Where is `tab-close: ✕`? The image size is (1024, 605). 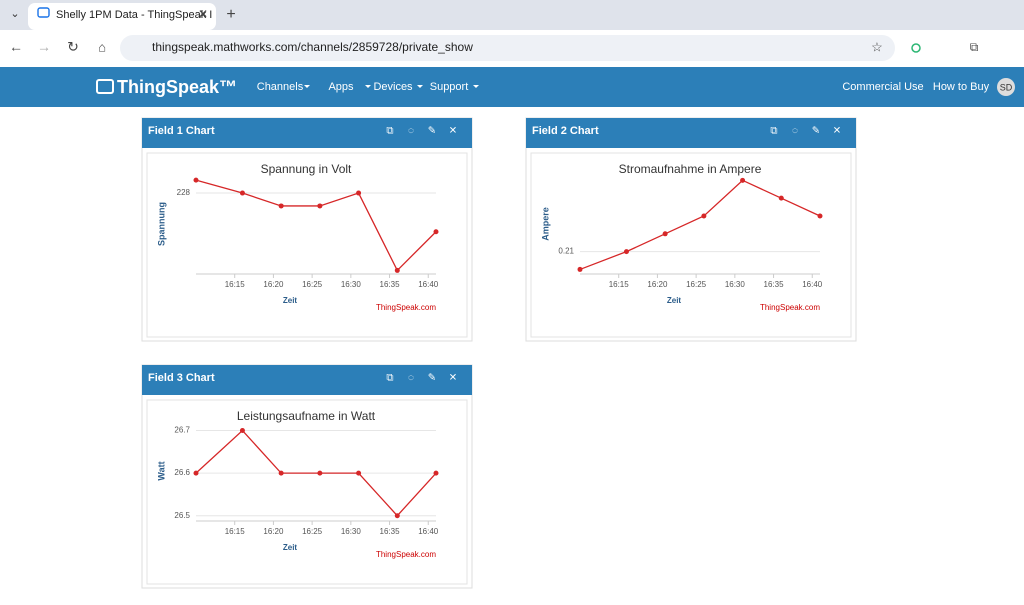 tab-close: ✕ is located at coordinates (203, 14).